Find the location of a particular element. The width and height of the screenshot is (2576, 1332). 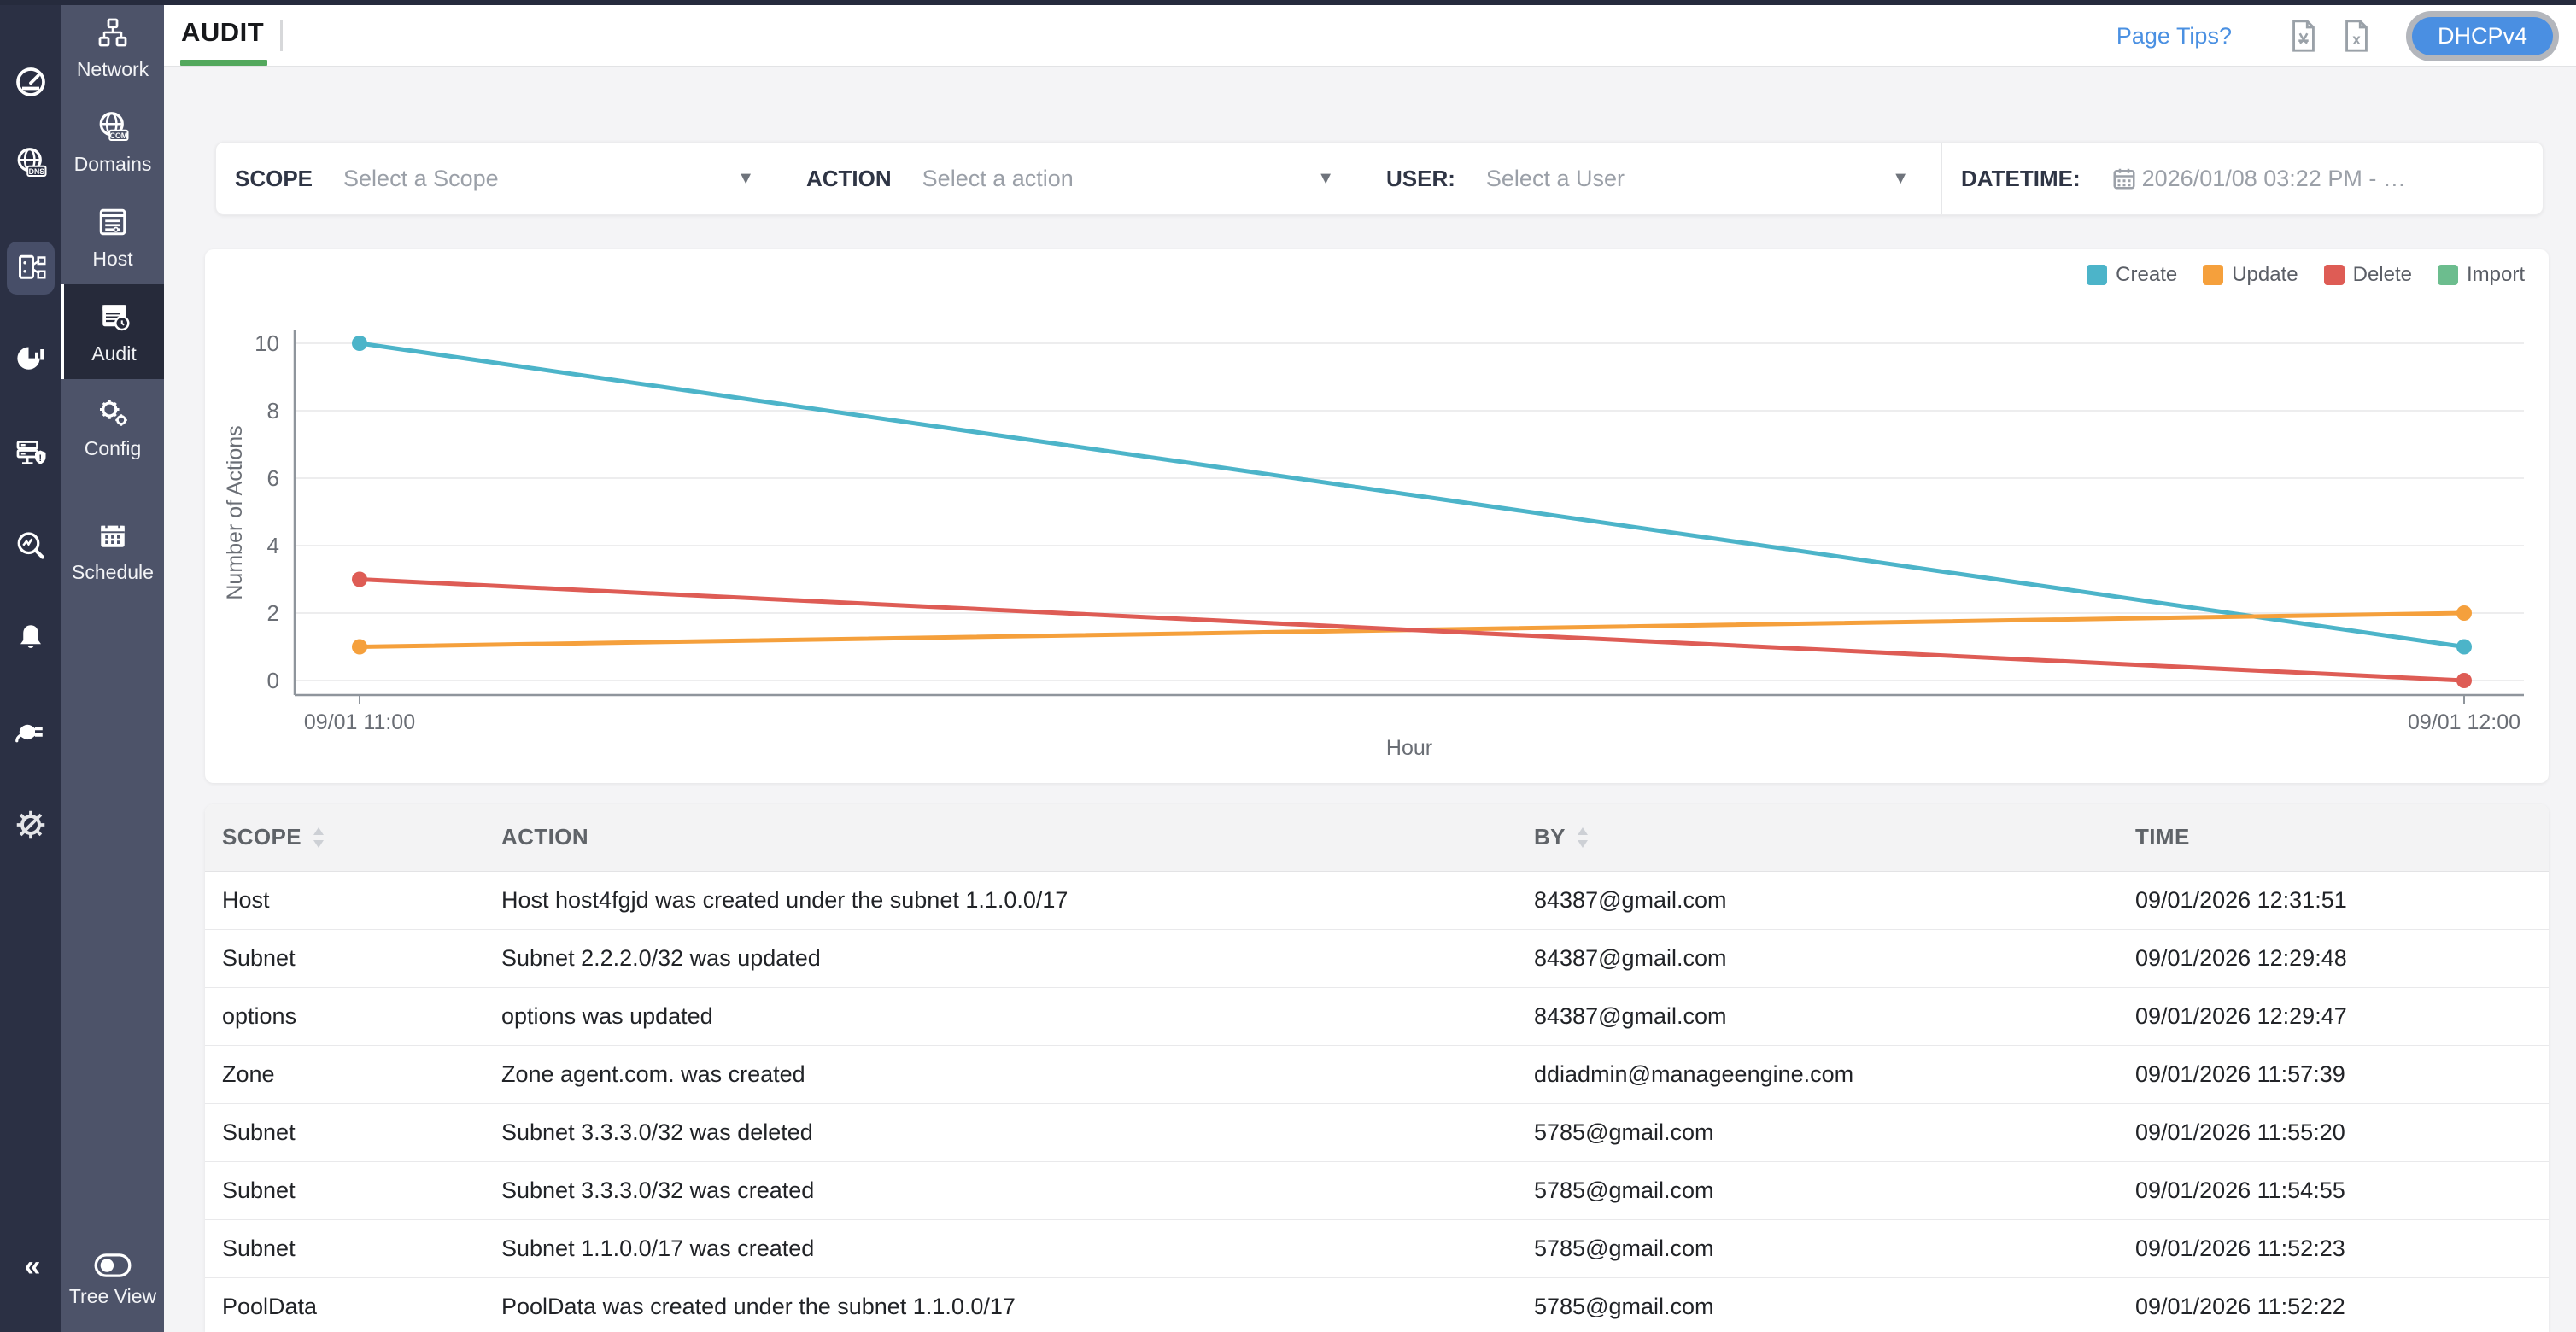

svg-text: Number of Actions is located at coordinates (235, 512).